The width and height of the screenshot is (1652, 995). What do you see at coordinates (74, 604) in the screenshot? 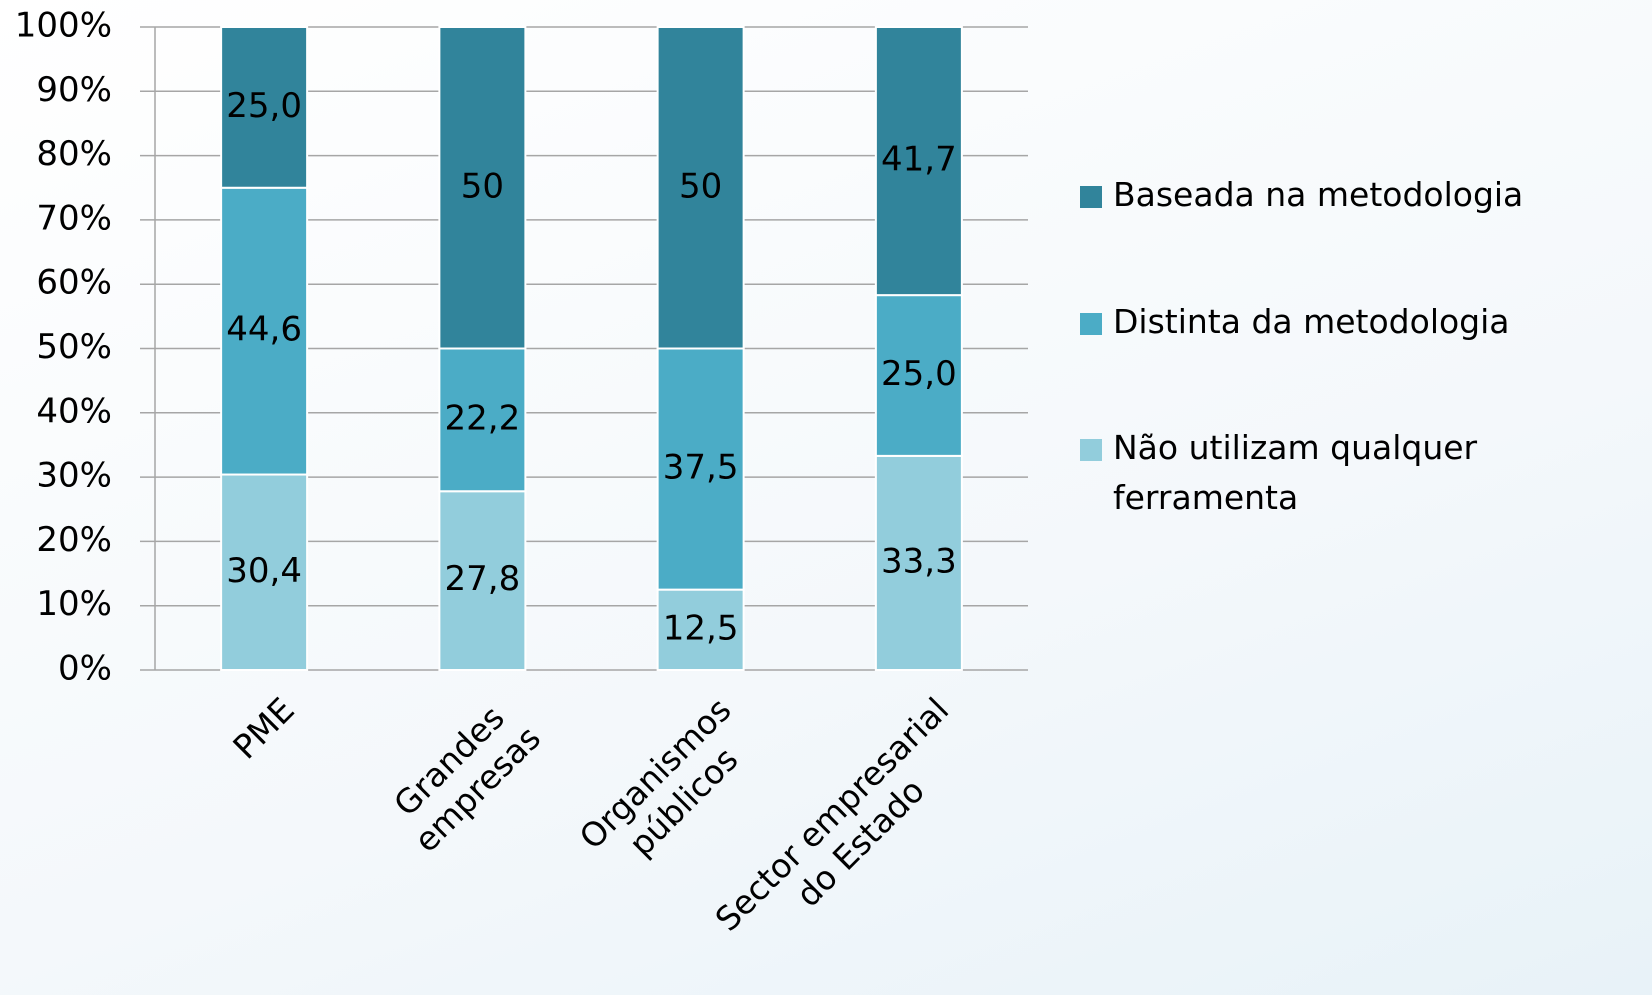
I see `y-tick-label: 10%` at bounding box center [74, 604].